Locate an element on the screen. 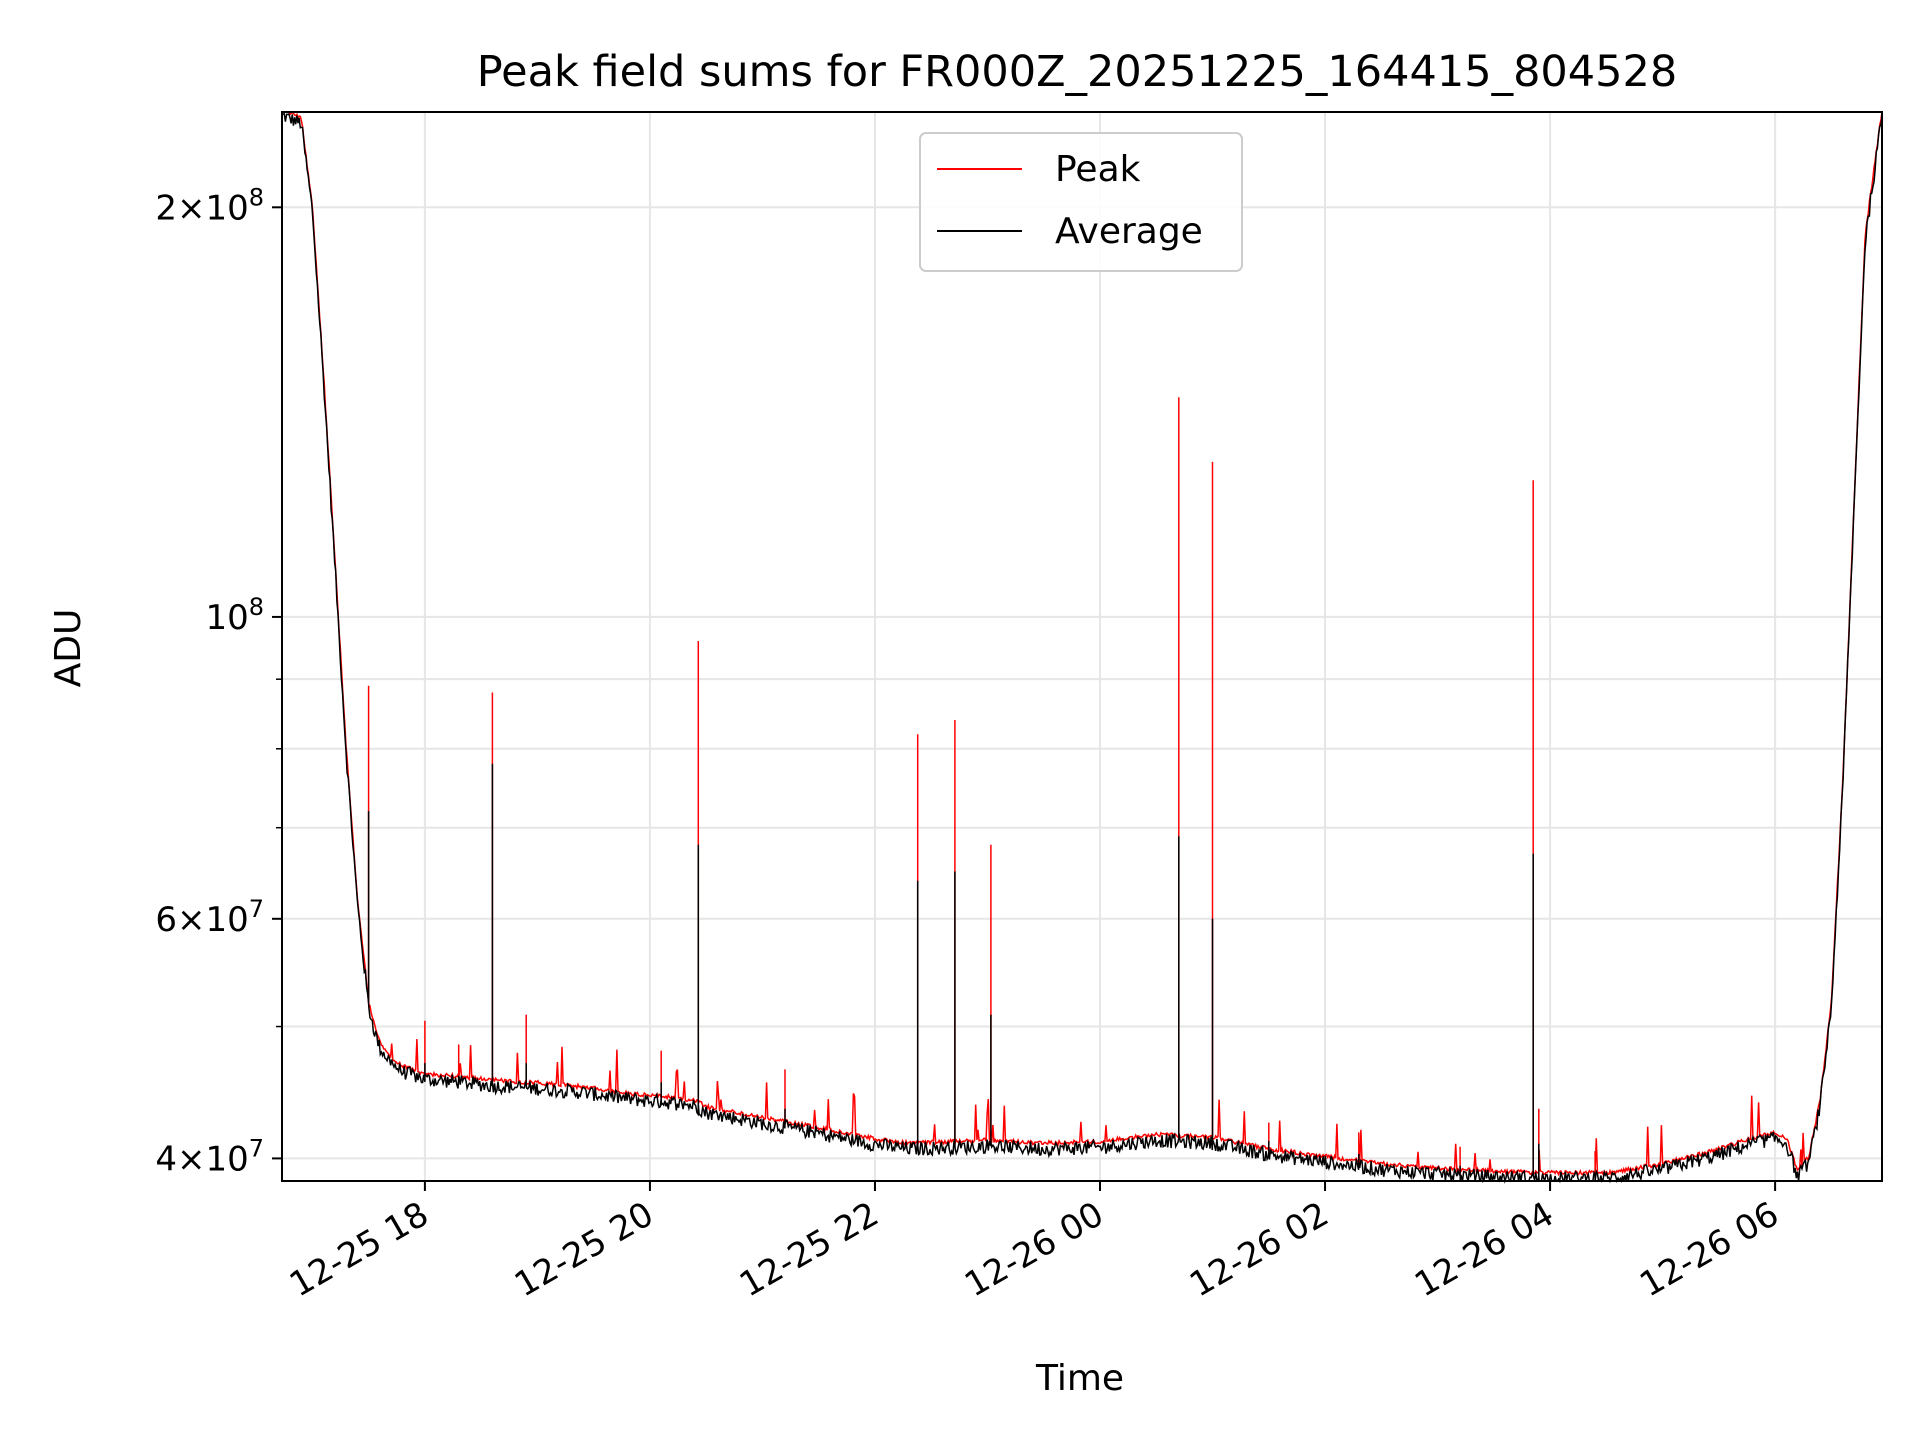  legend-peak-label: Peak is located at coordinates (1098, 169).